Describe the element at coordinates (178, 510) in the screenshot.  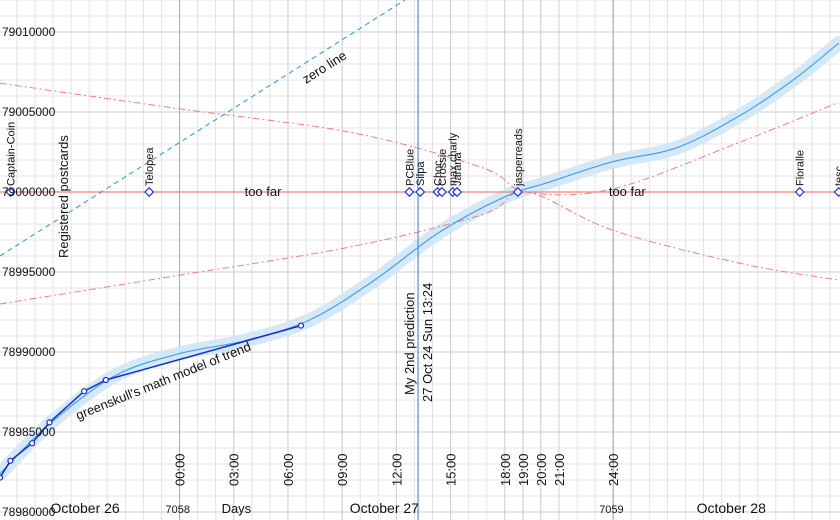
I see `day-tick-label: 7058` at that location.